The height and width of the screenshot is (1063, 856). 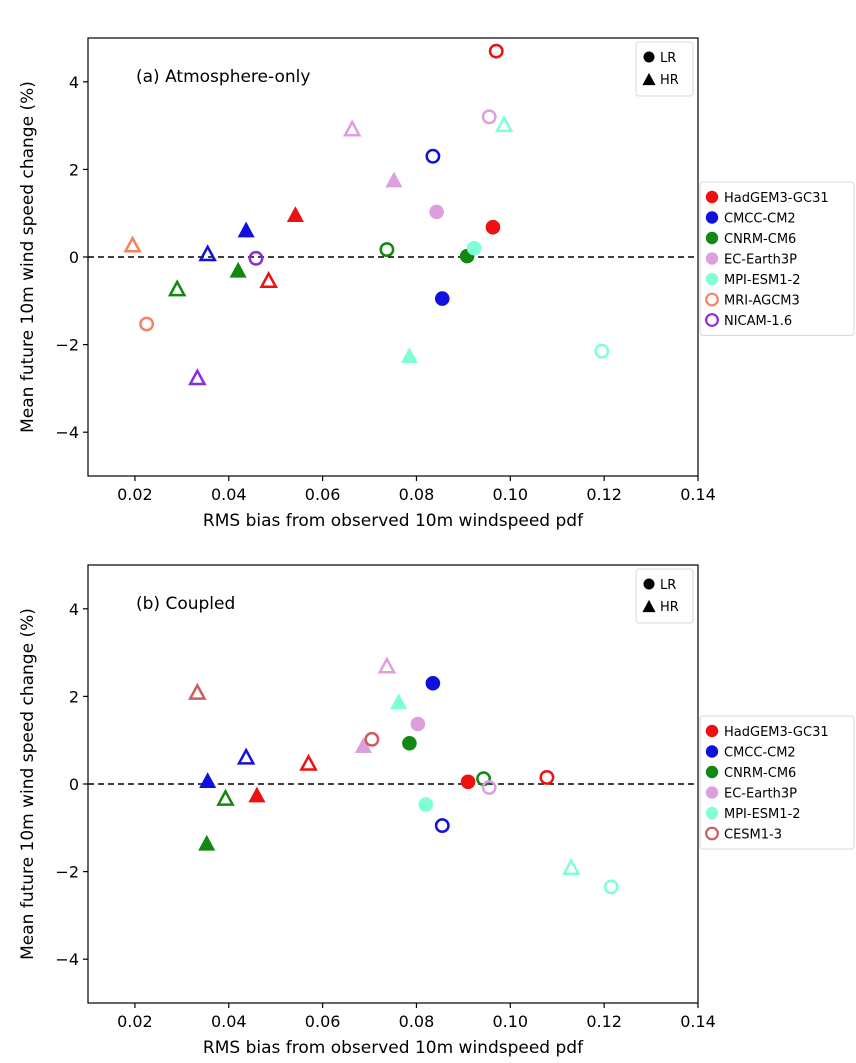 I want to click on y-tick-label: 2, so click(x=74, y=169).